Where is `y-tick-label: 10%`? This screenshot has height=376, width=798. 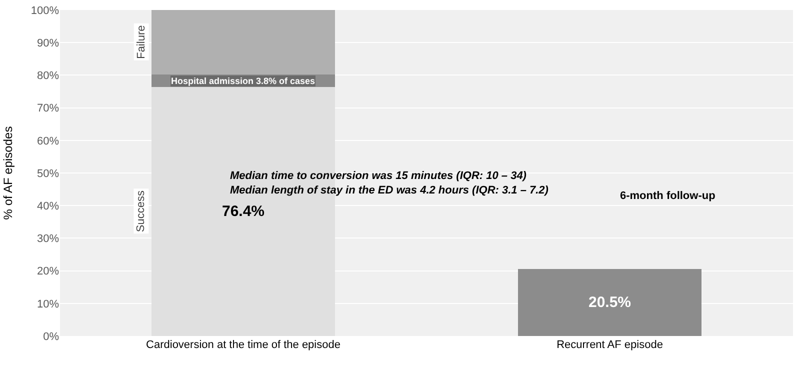
y-tick-label: 10% is located at coordinates (48, 304).